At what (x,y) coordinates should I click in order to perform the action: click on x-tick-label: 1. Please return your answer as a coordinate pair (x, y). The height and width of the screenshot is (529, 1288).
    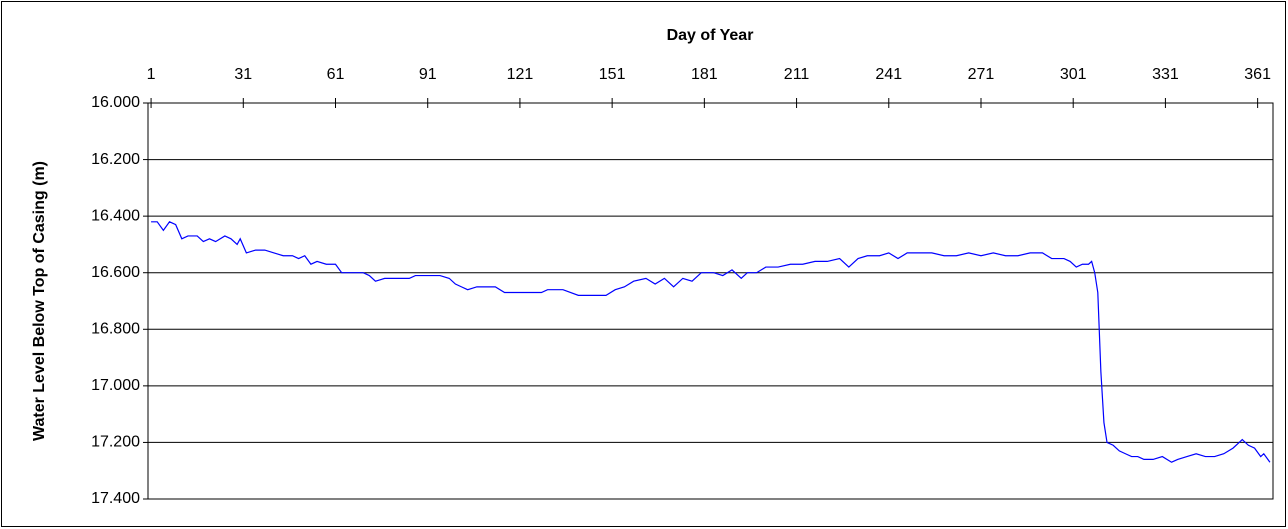
    Looking at the image, I should click on (151, 74).